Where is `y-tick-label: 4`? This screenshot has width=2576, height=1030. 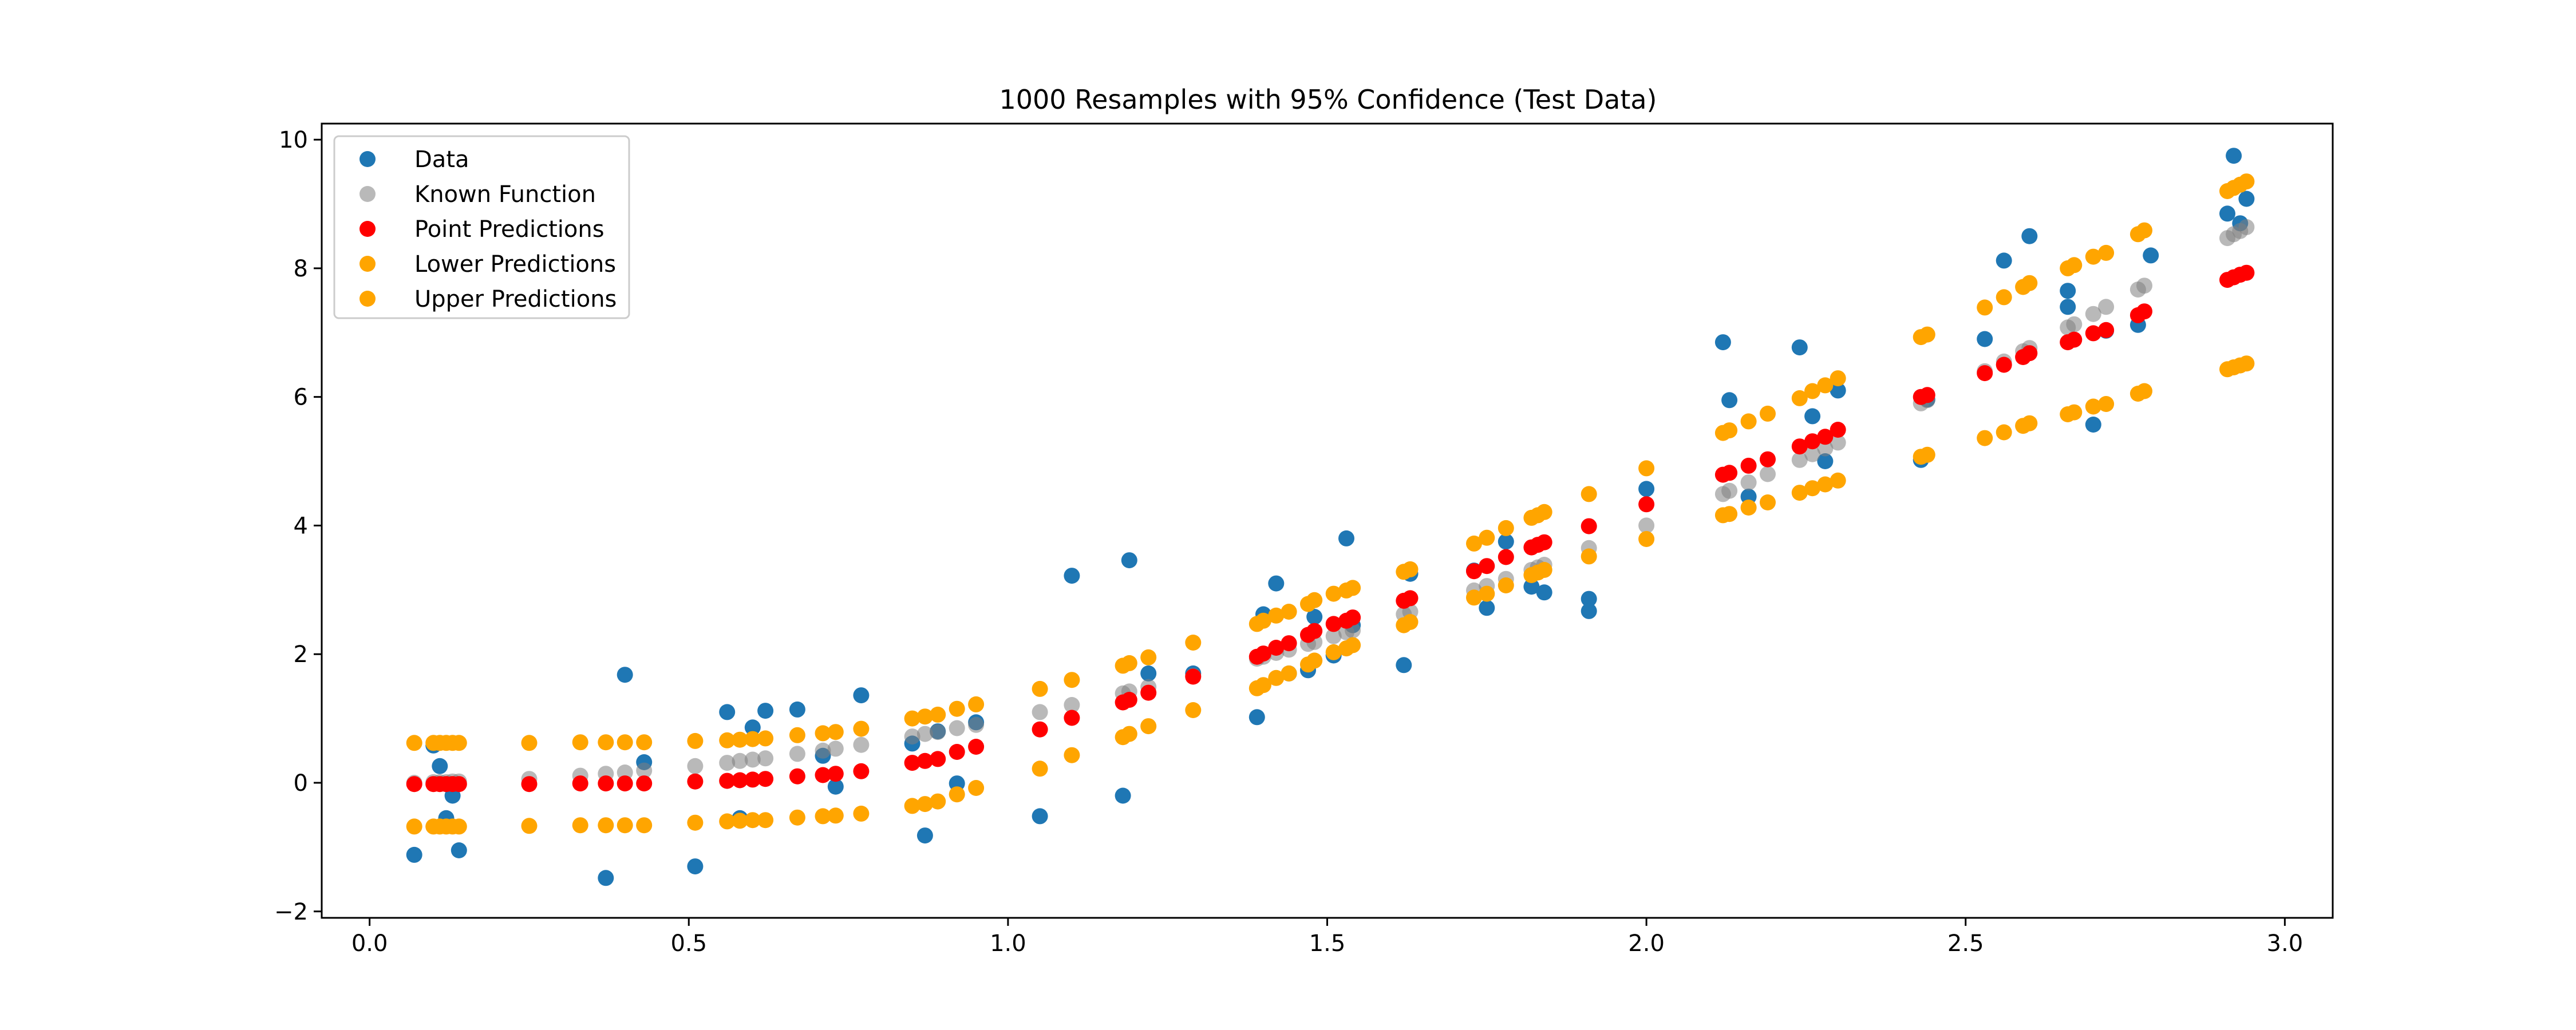 y-tick-label: 4 is located at coordinates (301, 526).